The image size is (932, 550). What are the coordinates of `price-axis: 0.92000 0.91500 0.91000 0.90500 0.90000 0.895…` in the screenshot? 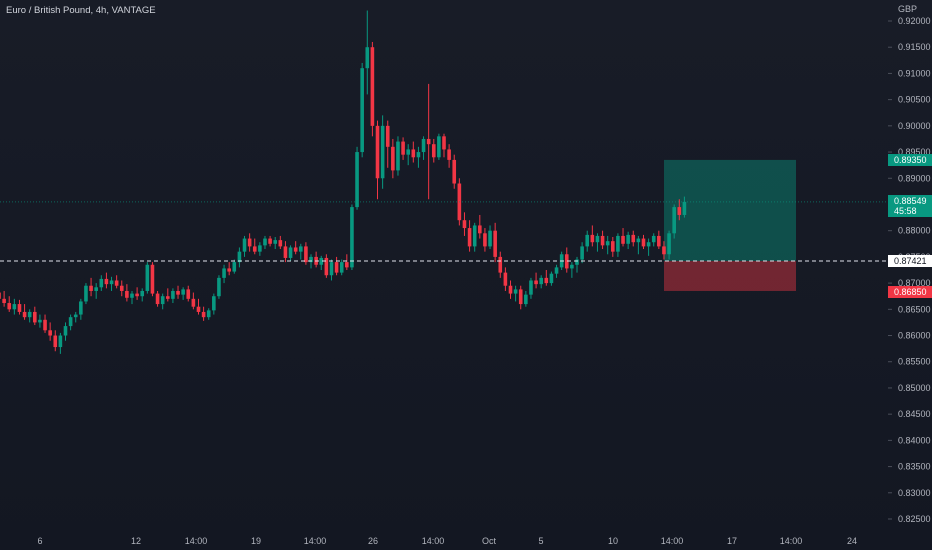 It's located at (909, 270).